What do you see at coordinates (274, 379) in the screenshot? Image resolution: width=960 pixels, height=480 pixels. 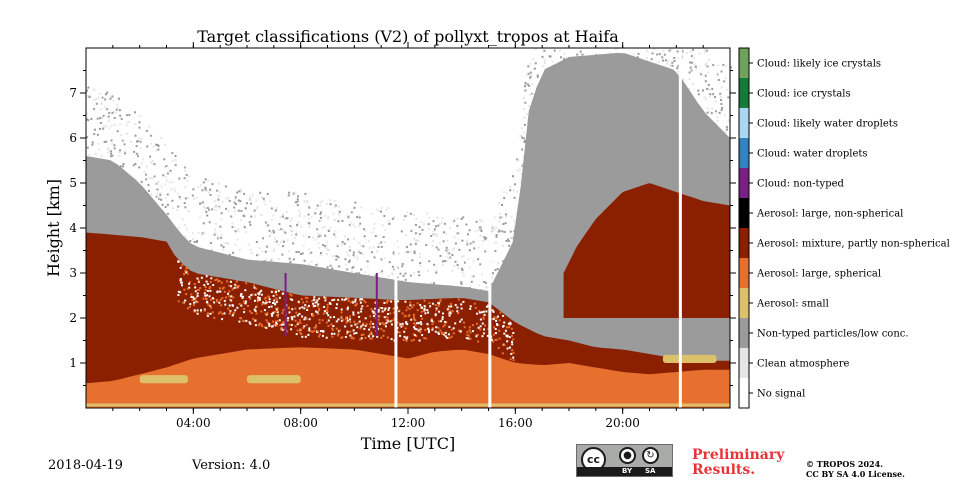 I see `small-aerosol-patch` at bounding box center [274, 379].